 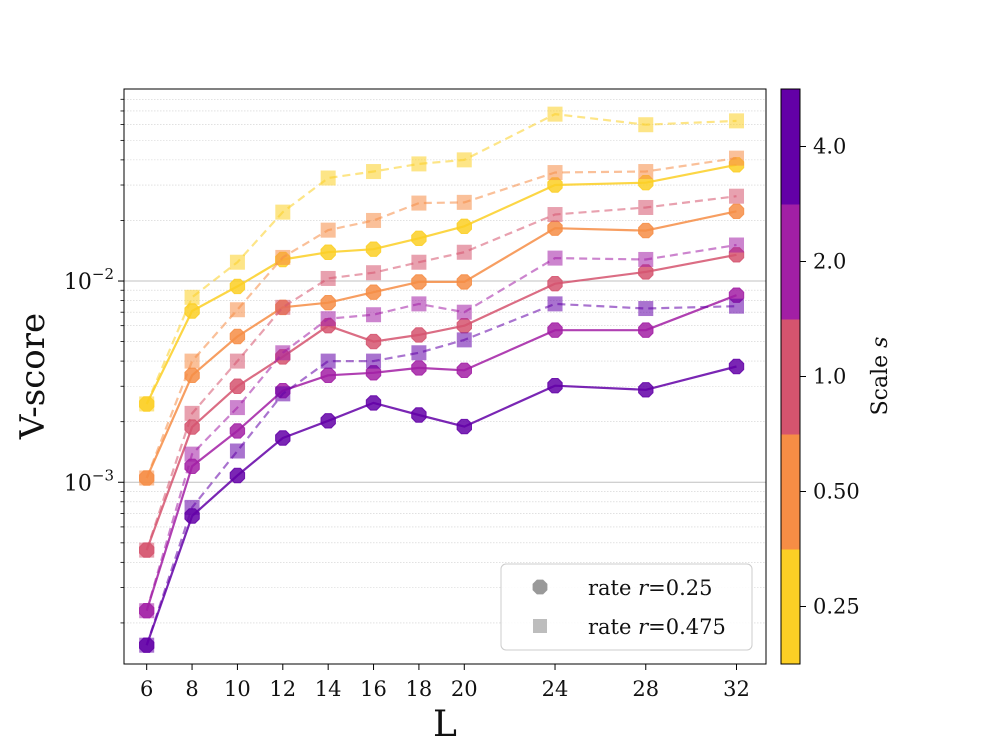 What do you see at coordinates (836, 607) in the screenshot?
I see `colorbar-tick-label: 0.25` at bounding box center [836, 607].